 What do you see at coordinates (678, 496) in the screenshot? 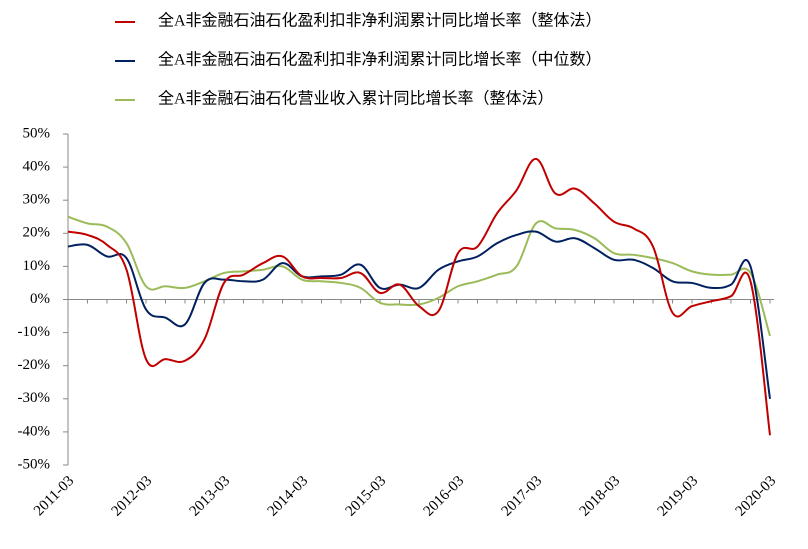
I see `x-tick-label: 2019-03` at bounding box center [678, 496].